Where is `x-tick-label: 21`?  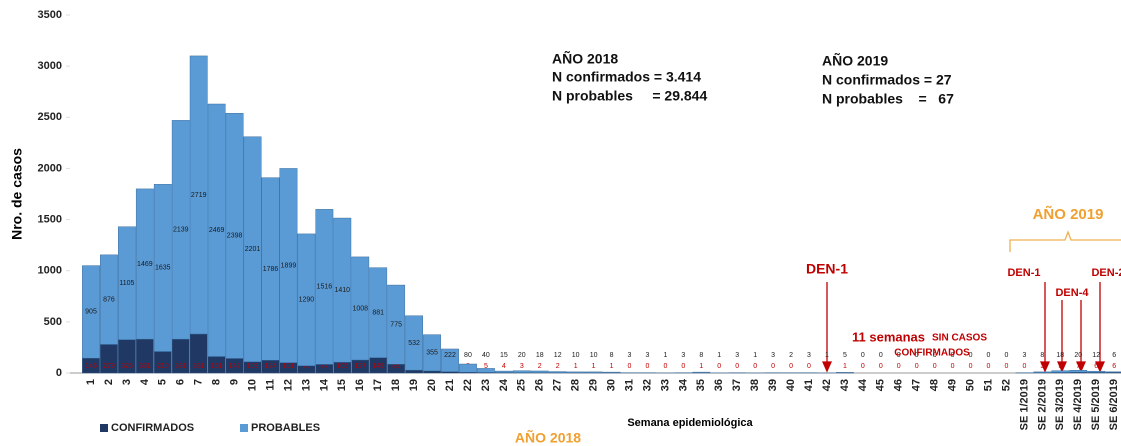
x-tick-label: 21 is located at coordinates (450, 385).